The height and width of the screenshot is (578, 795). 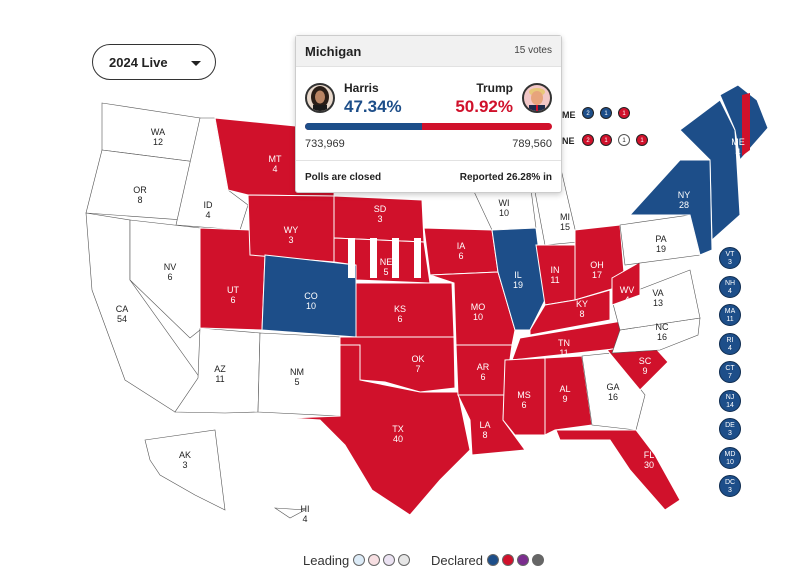 What do you see at coordinates (730, 397) in the screenshot?
I see `small-state-abbr: NJ` at bounding box center [730, 397].